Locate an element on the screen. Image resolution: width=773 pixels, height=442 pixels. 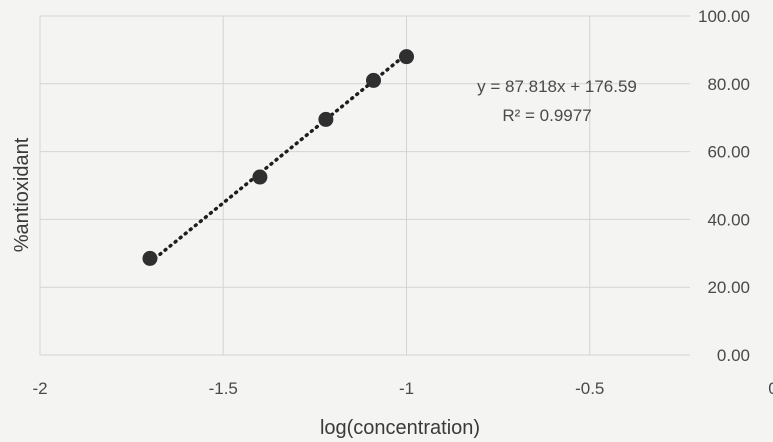
y-tick-label: 80.00 is located at coordinates (728, 84).